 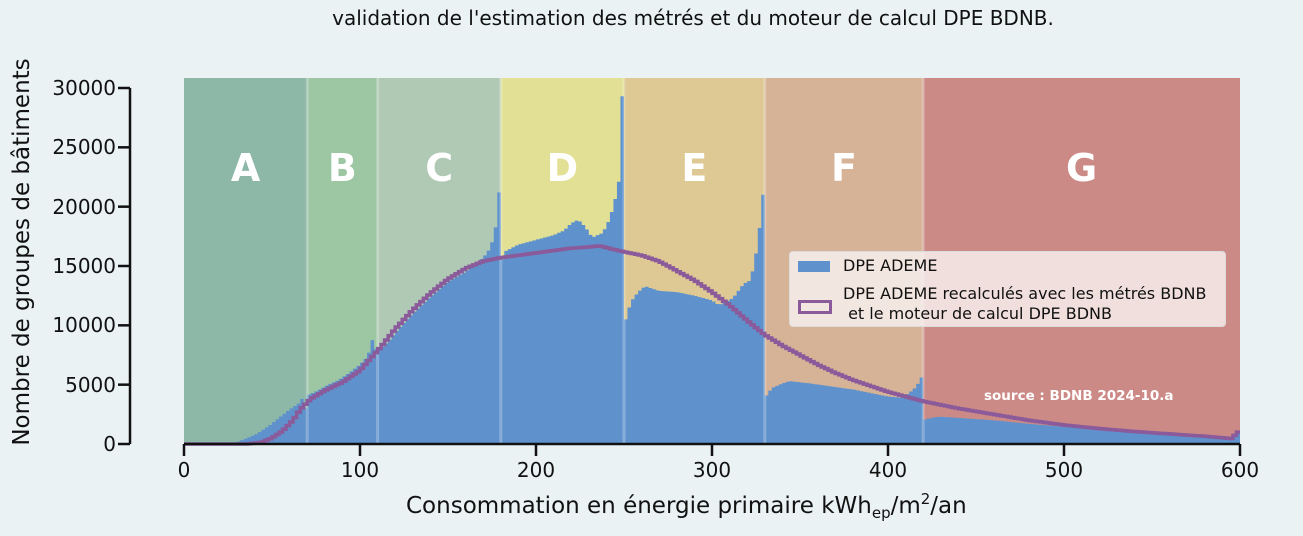 I want to click on energy-class-label-f: F, so click(x=844, y=168).